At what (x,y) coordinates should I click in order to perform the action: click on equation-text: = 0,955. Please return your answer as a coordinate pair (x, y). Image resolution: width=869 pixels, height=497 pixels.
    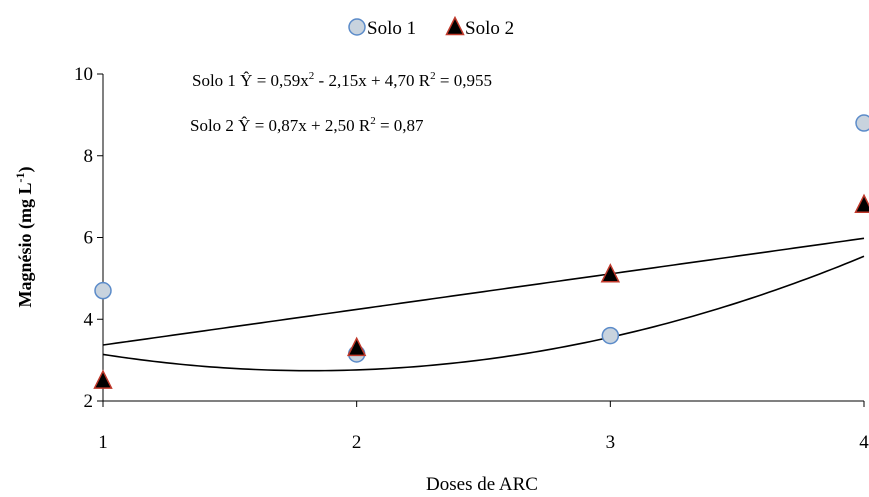
    Looking at the image, I should click on (464, 80).